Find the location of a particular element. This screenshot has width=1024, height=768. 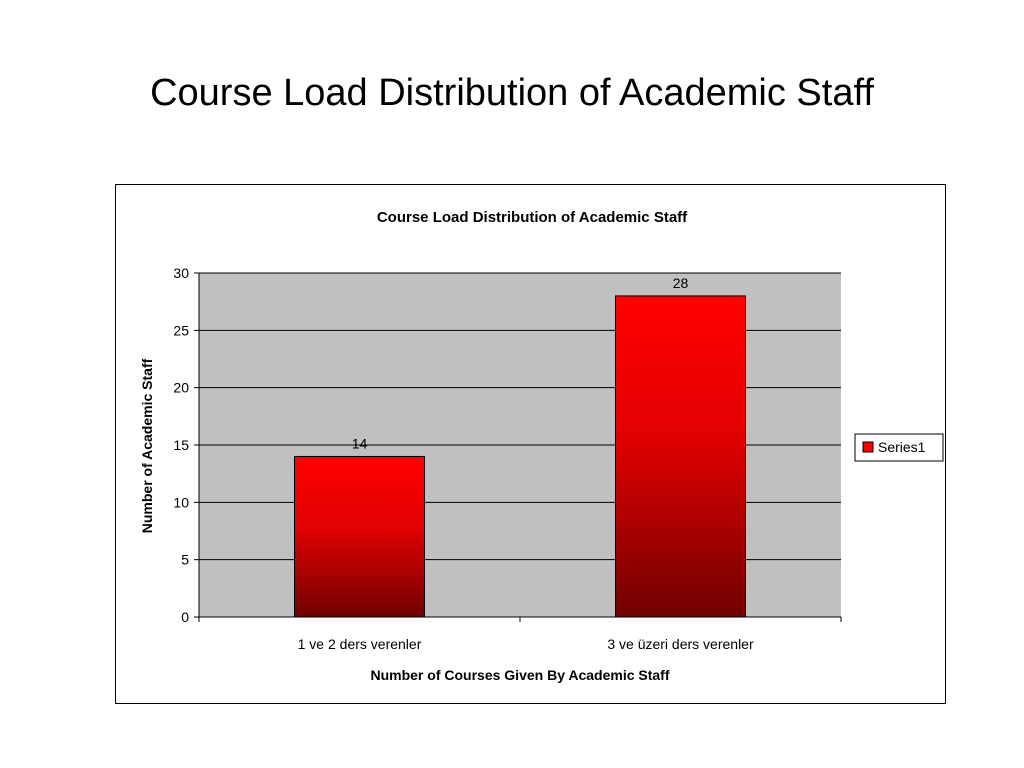

data-label: 28 is located at coordinates (681, 283).